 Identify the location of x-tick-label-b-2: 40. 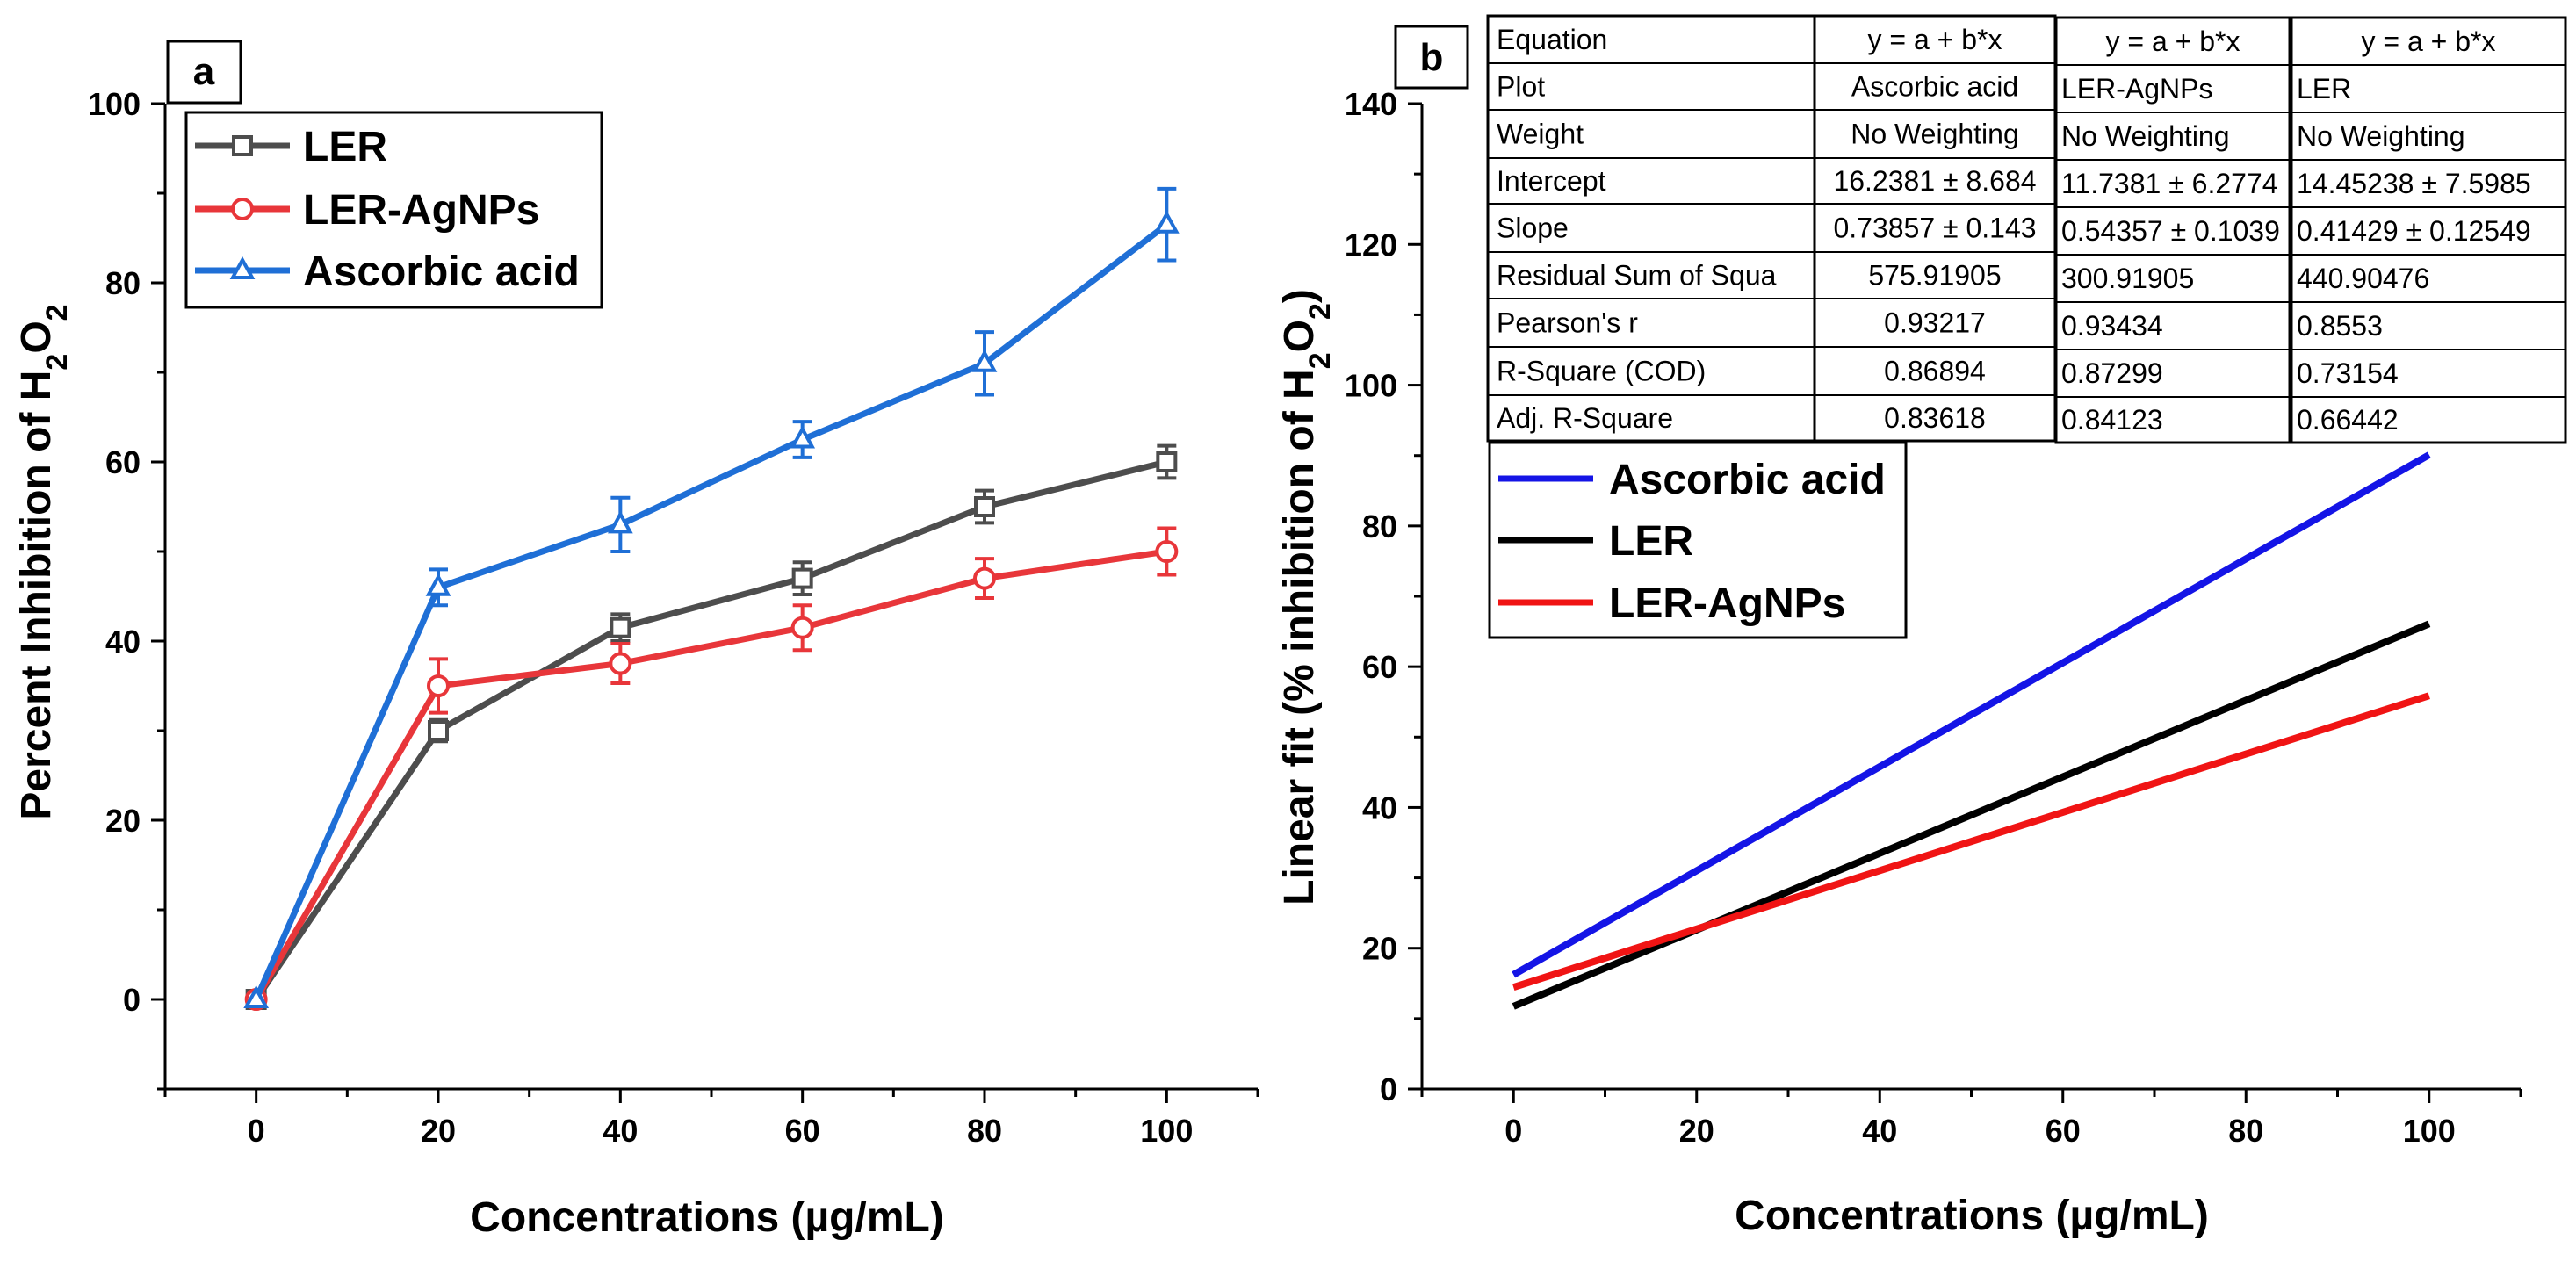
(1879, 1131).